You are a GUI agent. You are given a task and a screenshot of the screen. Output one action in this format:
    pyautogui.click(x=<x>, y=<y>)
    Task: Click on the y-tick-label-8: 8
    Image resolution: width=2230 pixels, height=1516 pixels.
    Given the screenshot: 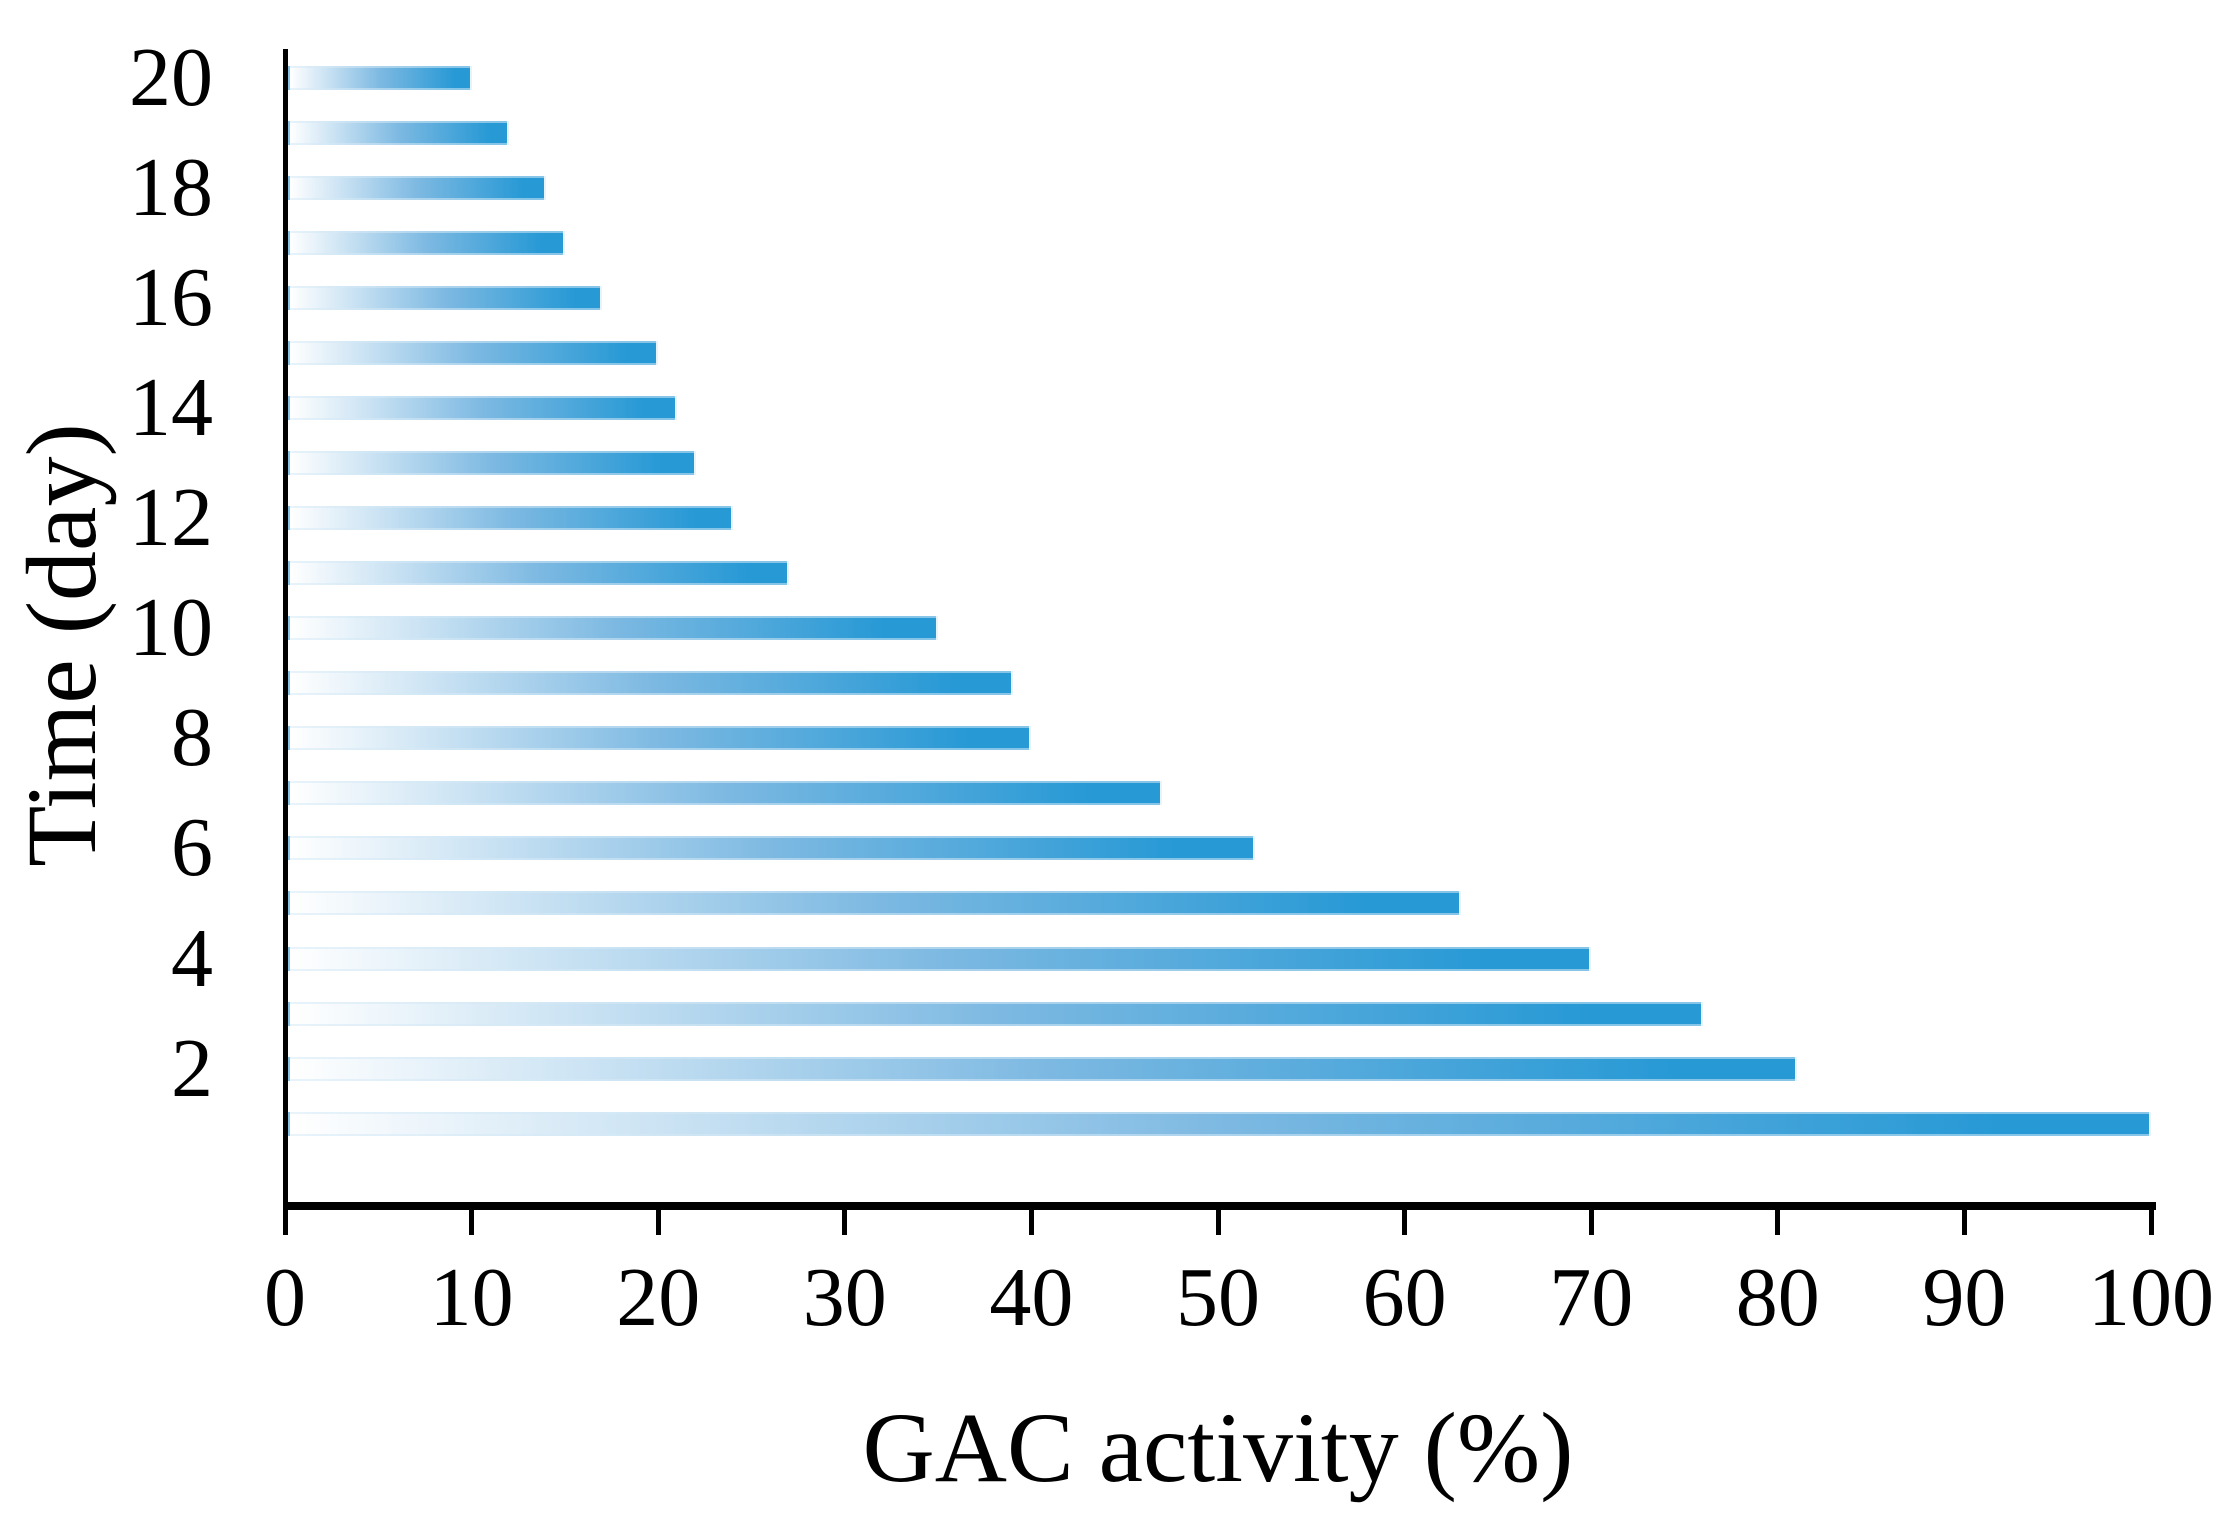 What is the action you would take?
    pyautogui.click(x=192, y=738)
    